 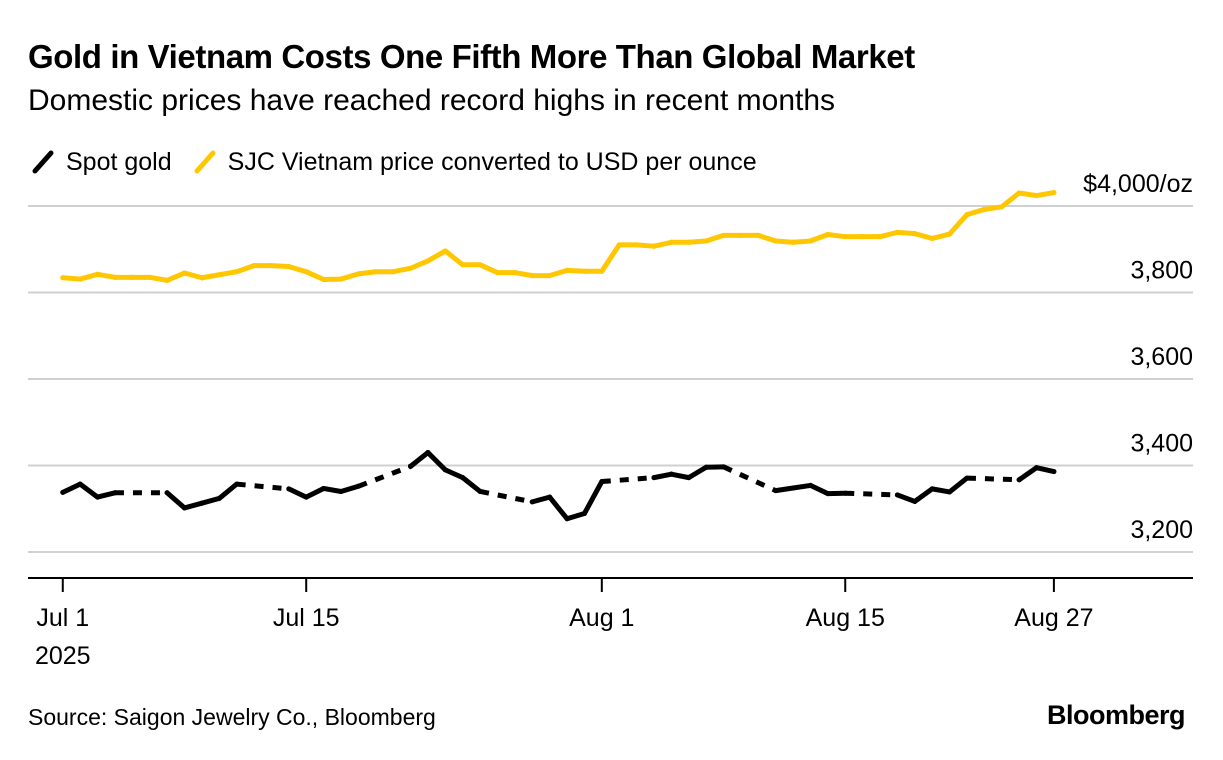 What do you see at coordinates (119, 161) in the screenshot?
I see `legend-label-spot-gold: Spot gold` at bounding box center [119, 161].